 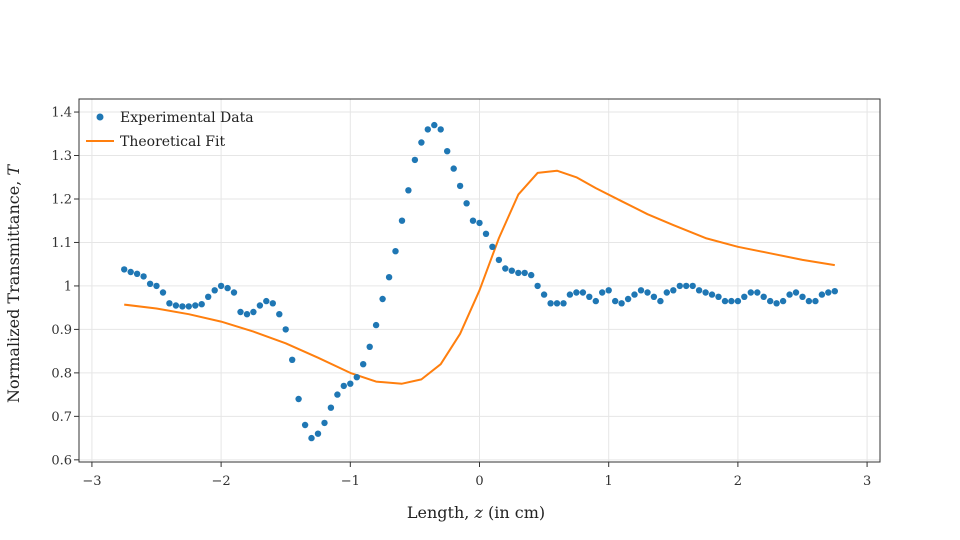 What do you see at coordinates (13, 283) in the screenshot?
I see `y-axis-title: Normalized Transmittance, T` at bounding box center [13, 283].